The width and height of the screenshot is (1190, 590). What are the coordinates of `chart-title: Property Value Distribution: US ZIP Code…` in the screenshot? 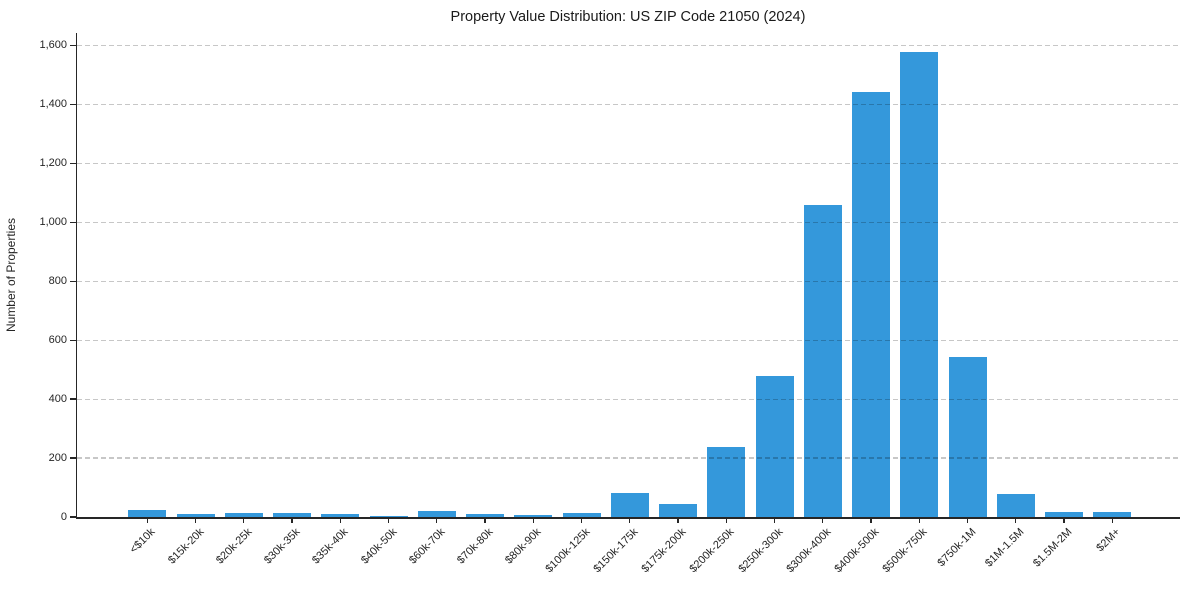 It's located at (628, 17).